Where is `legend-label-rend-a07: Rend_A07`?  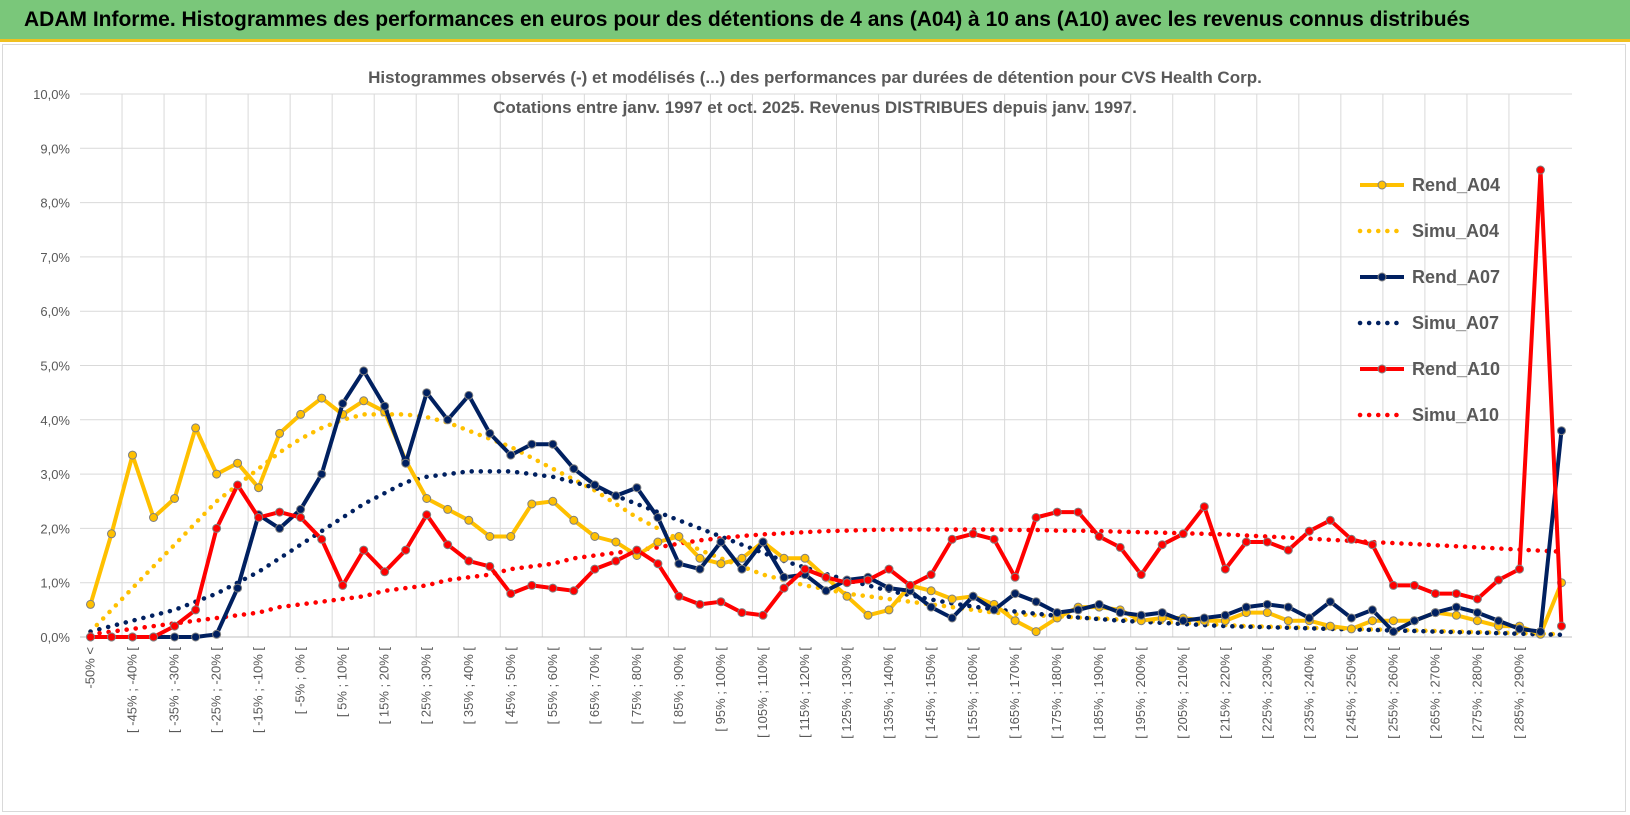 legend-label-rend-a07: Rend_A07 is located at coordinates (1456, 277).